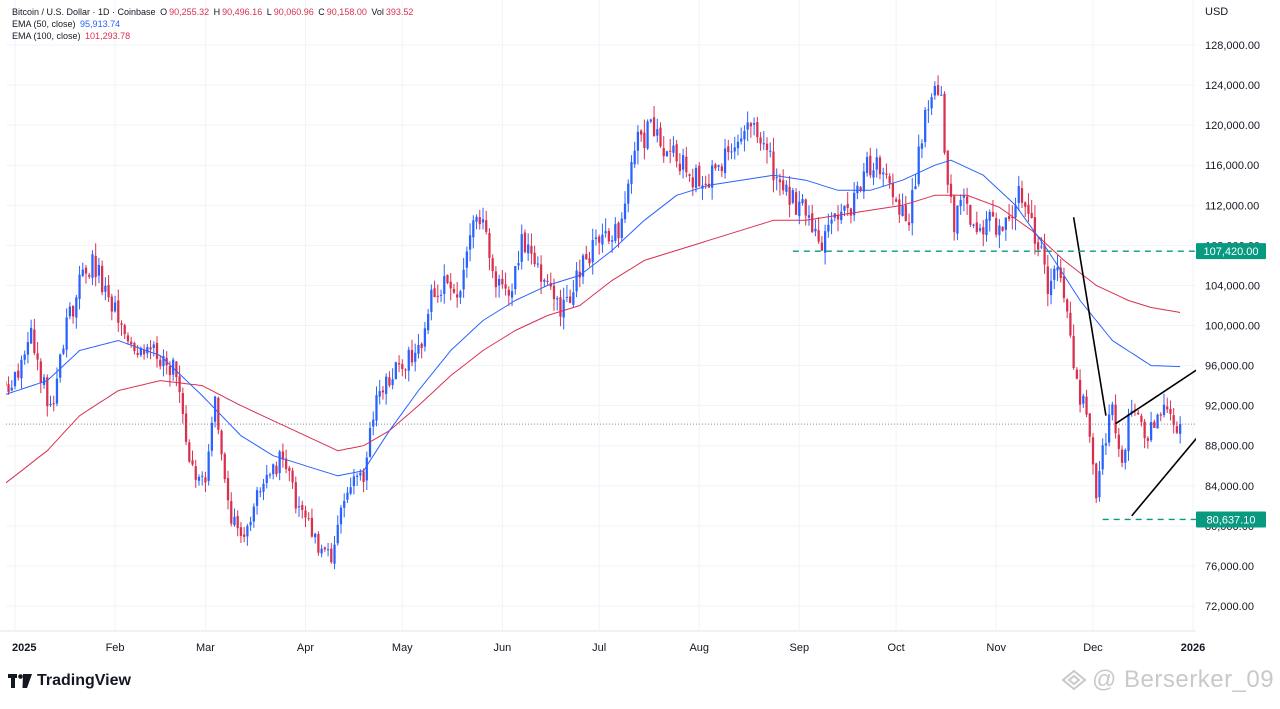  Describe the element at coordinates (599, 648) in the screenshot. I see `x-tick-label: Jul` at that location.